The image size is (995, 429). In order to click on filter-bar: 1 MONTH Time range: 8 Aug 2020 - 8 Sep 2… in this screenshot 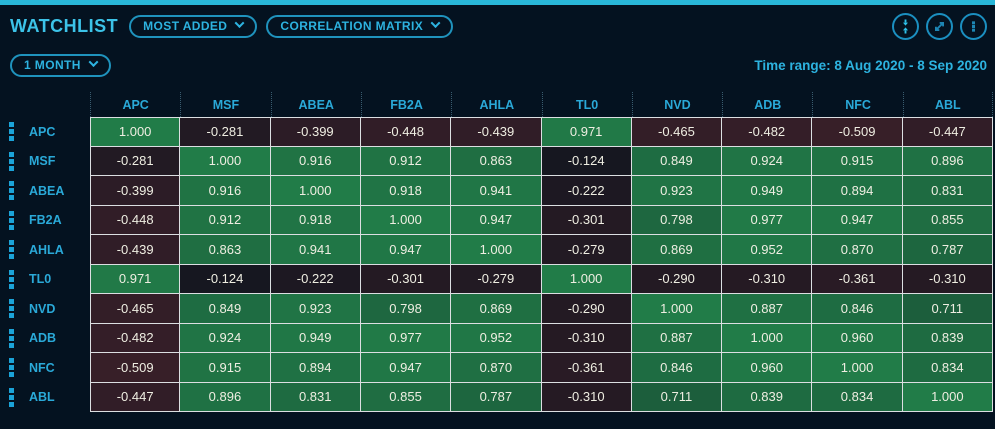, I will do `click(498, 65)`.